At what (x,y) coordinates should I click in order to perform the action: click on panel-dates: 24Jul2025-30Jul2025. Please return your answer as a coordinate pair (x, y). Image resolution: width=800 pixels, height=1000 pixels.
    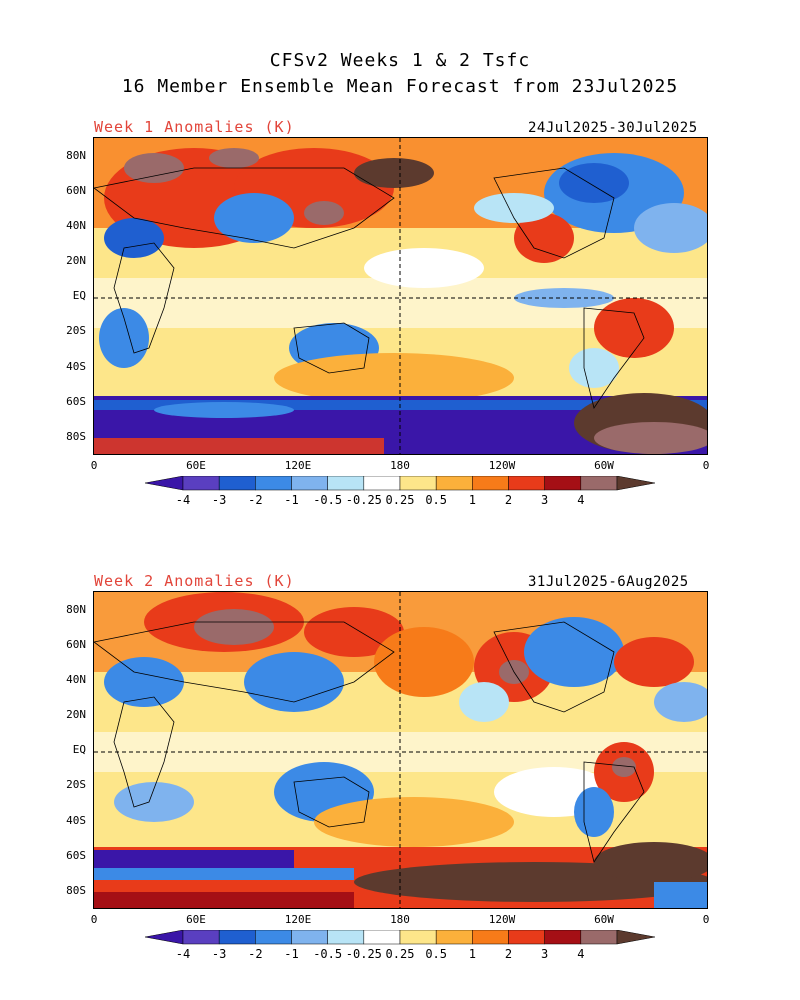
    Looking at the image, I should click on (613, 128).